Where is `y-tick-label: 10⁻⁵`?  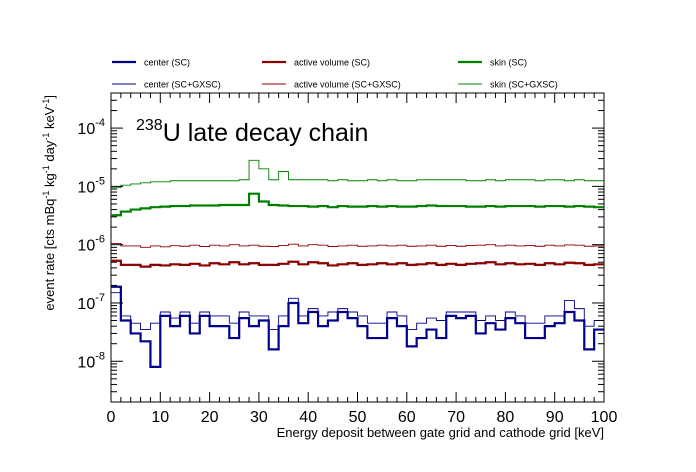
y-tick-label: 10⁻⁵ is located at coordinates (91, 185).